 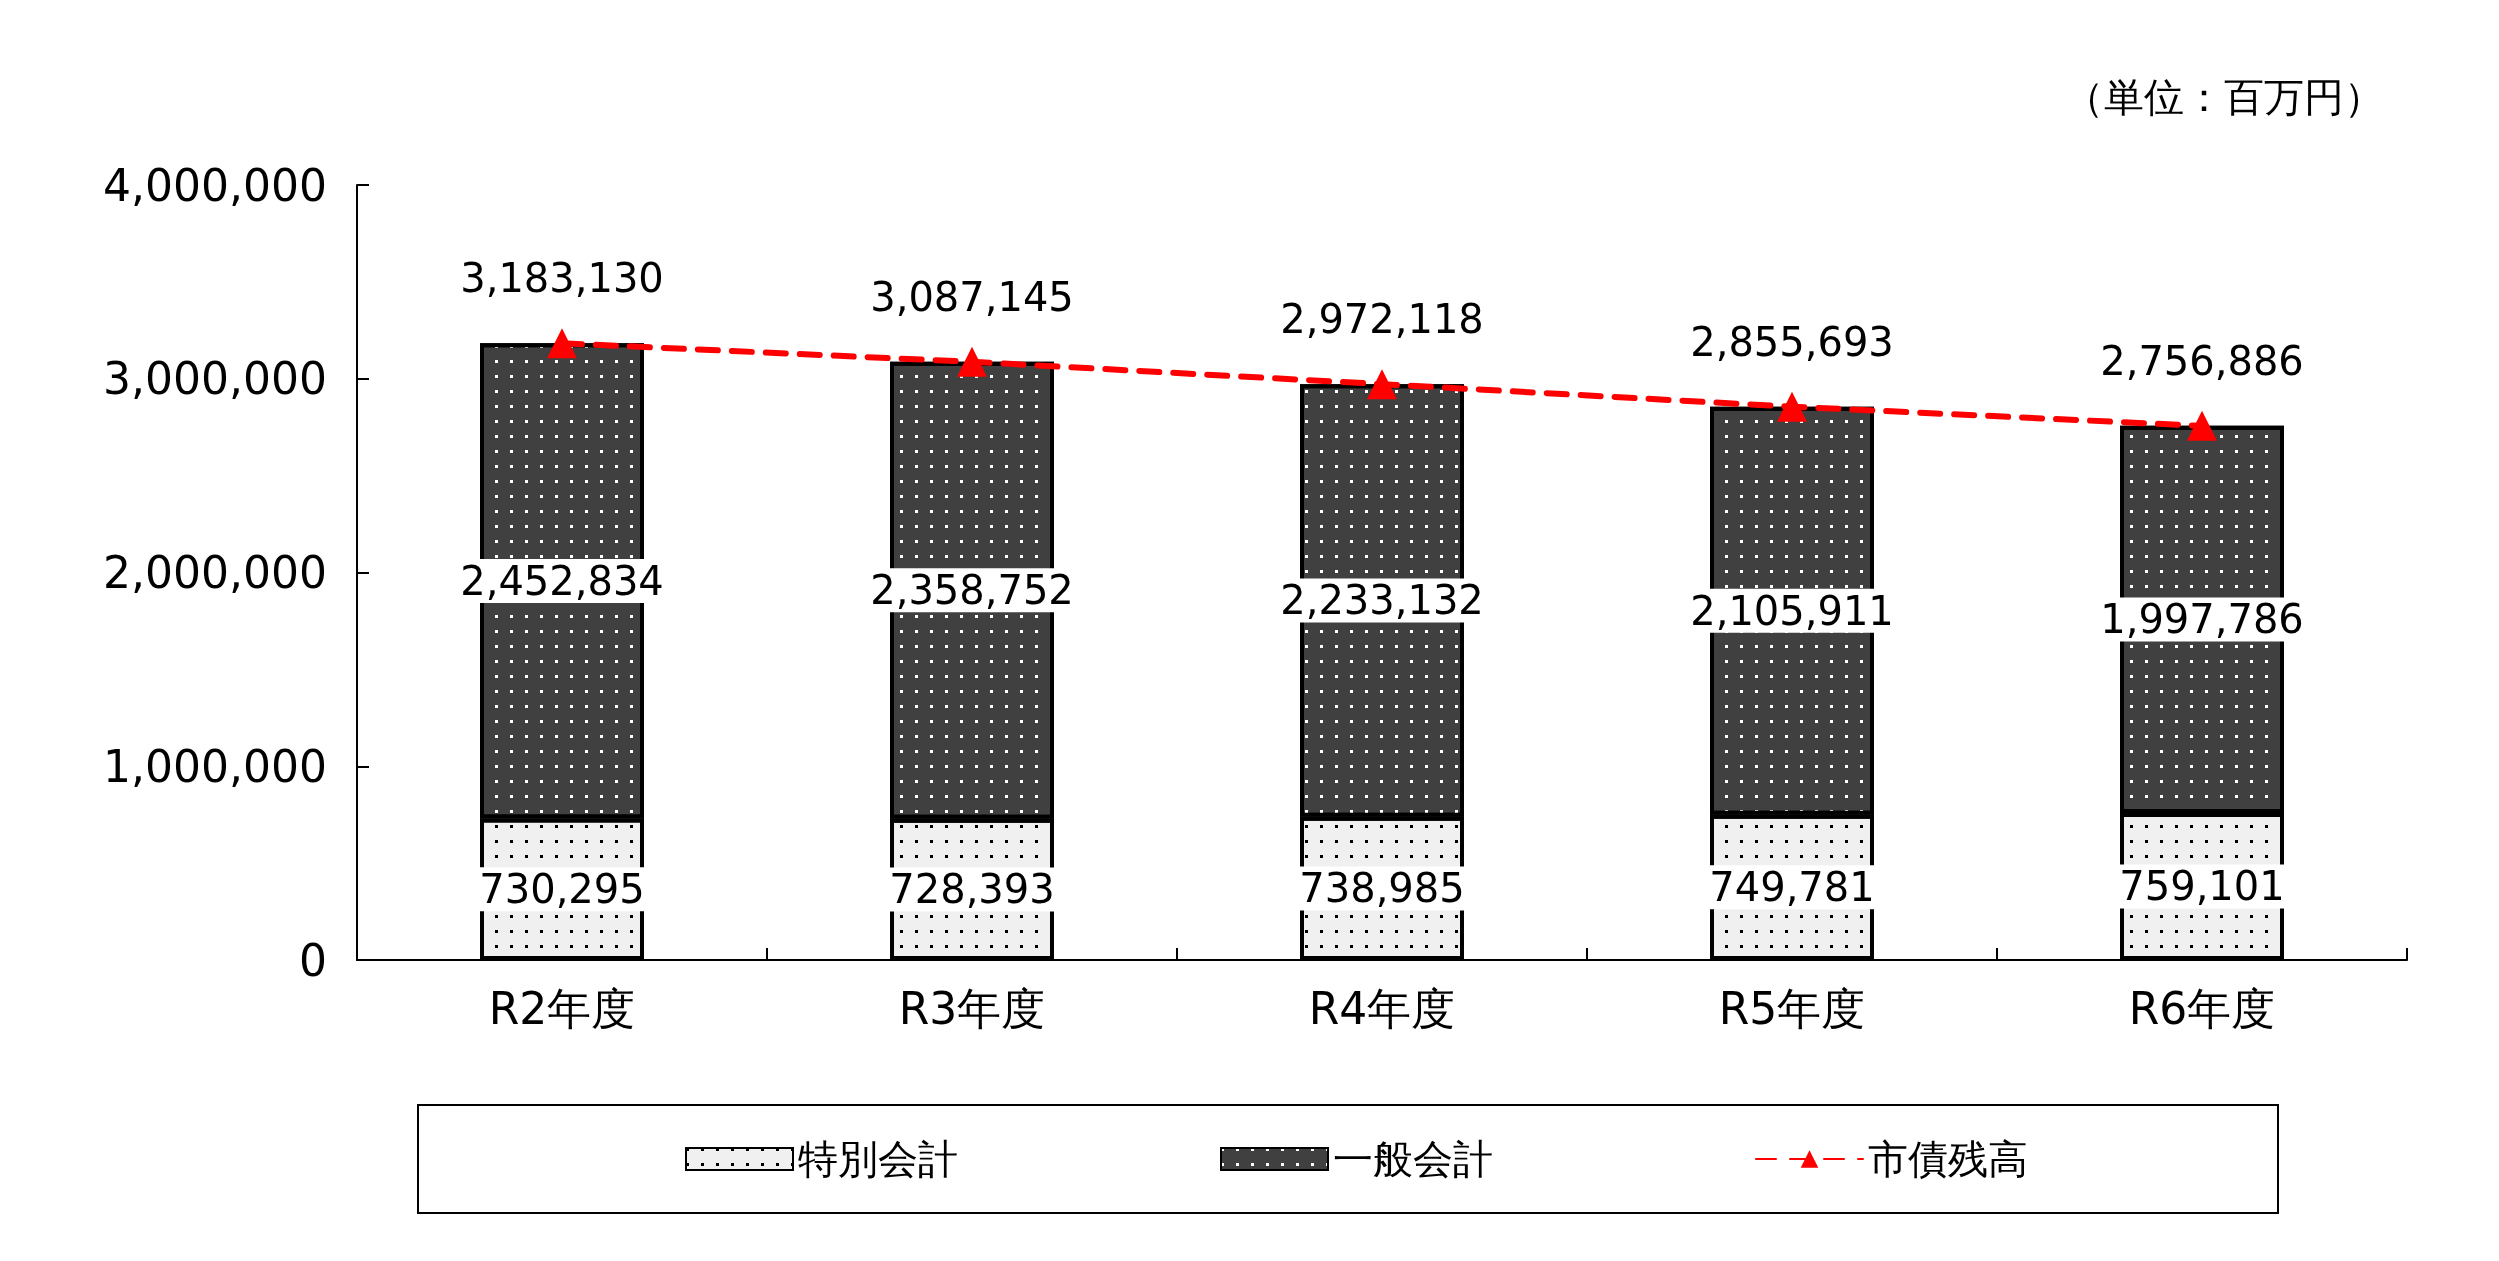 What do you see at coordinates (1792, 610) in the screenshot?
I see `data-label: 2,105,911` at bounding box center [1792, 610].